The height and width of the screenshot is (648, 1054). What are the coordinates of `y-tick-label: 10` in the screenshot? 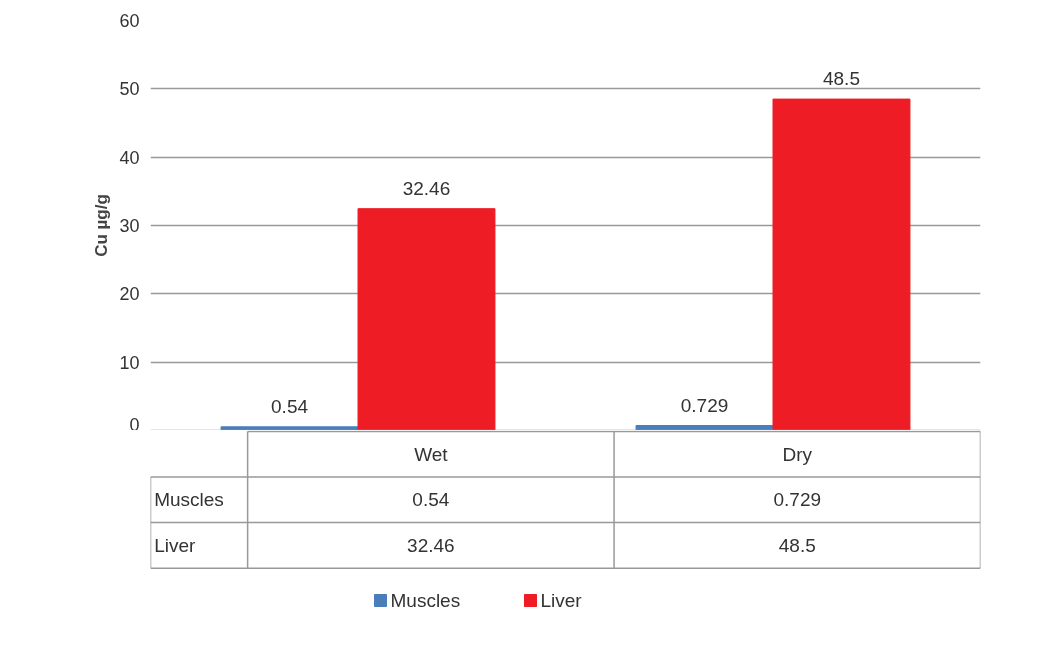 It's located at (129, 362).